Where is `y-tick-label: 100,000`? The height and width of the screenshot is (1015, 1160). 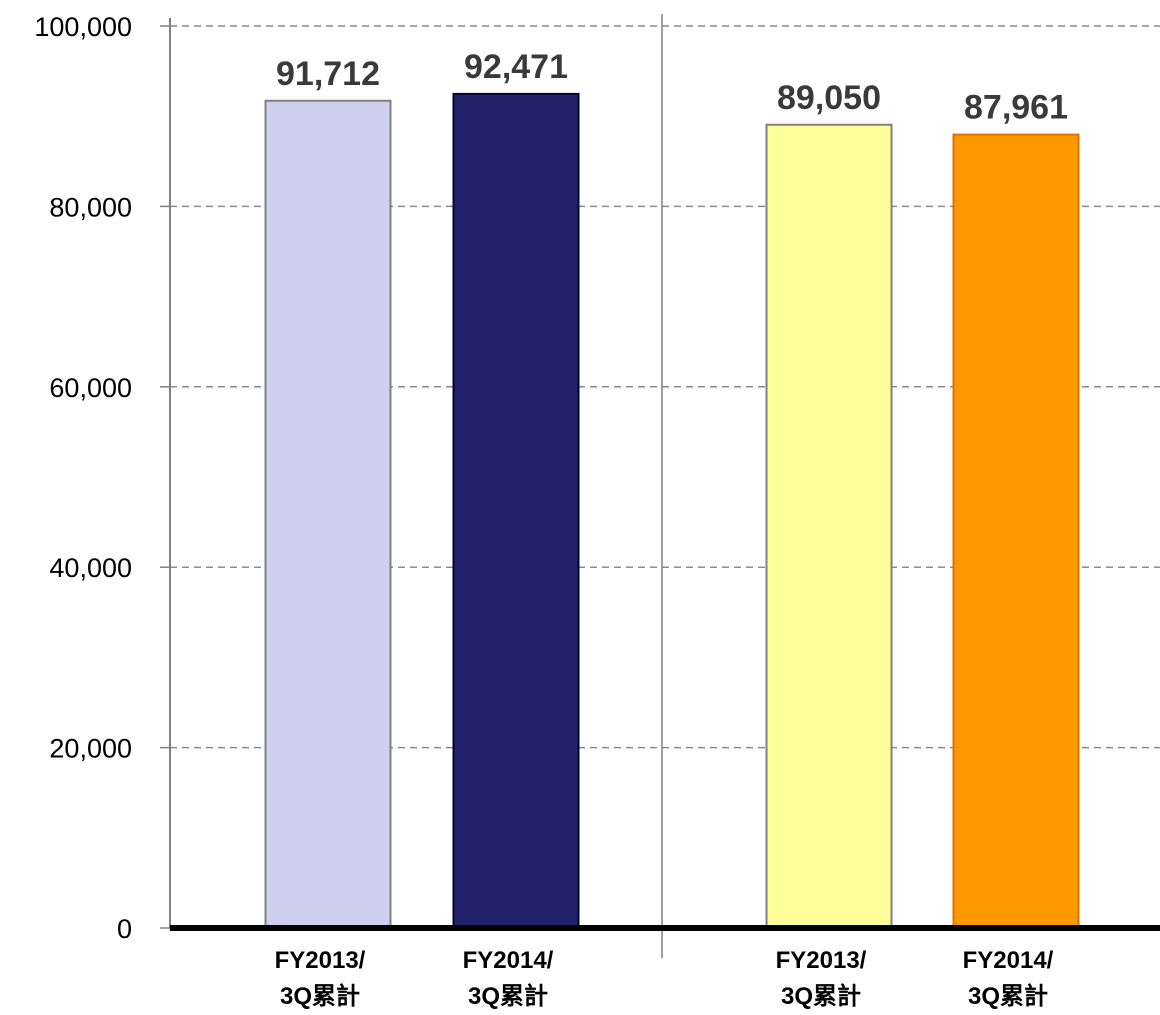 y-tick-label: 100,000 is located at coordinates (83, 27).